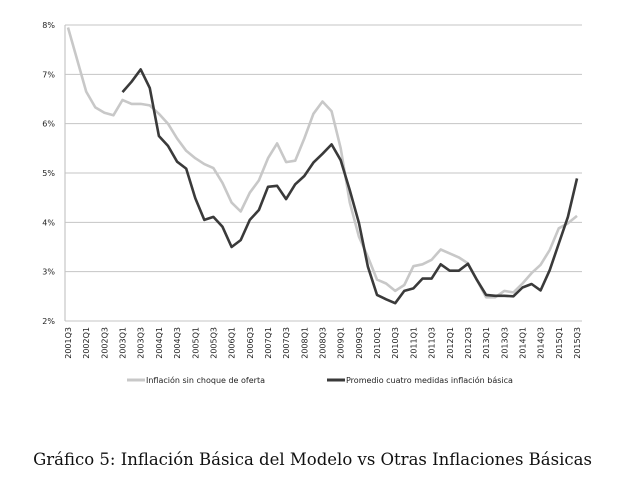 This screenshot has width=625, height=500. Describe the element at coordinates (123, 343) in the screenshot. I see `x-tick-label: 2003Q1` at that location.